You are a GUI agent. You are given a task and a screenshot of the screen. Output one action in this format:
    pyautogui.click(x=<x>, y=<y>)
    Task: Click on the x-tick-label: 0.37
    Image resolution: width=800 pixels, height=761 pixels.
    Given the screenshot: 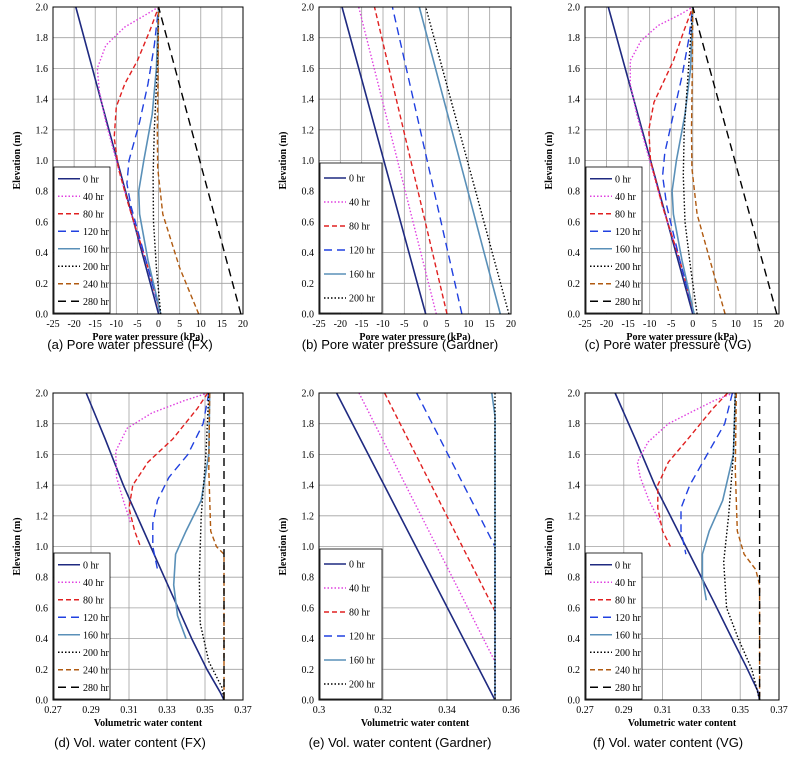 What is the action you would take?
    pyautogui.click(x=779, y=710)
    